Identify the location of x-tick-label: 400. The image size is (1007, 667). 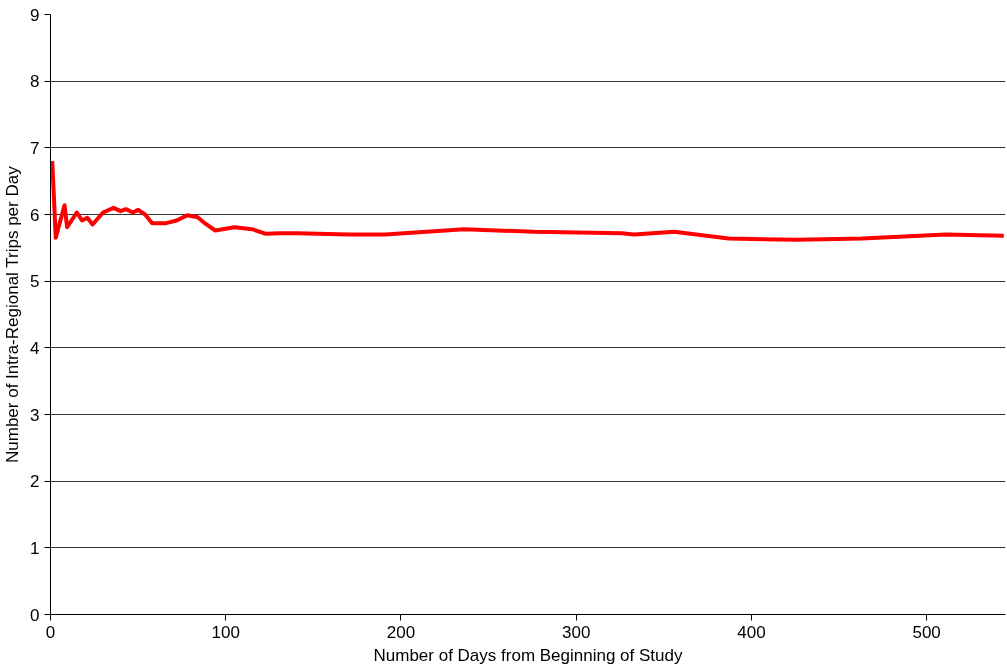
(751, 632).